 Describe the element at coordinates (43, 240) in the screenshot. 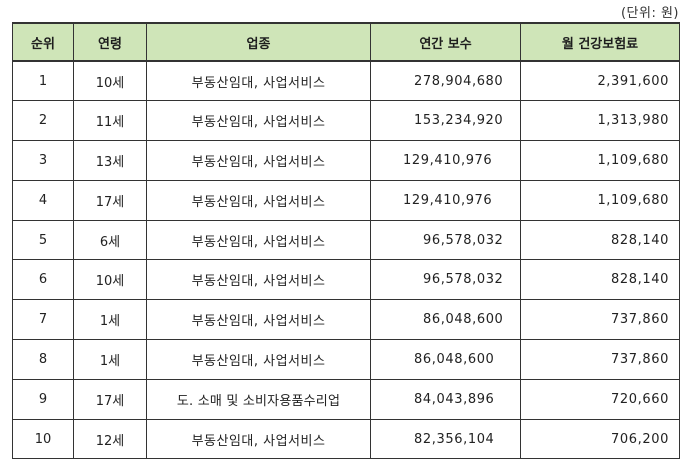

I see `cell-rank: 5` at that location.